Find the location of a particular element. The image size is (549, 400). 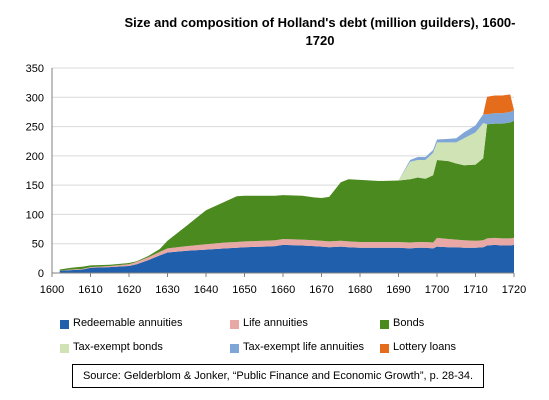

area-life-annuities is located at coordinates (286, 254).